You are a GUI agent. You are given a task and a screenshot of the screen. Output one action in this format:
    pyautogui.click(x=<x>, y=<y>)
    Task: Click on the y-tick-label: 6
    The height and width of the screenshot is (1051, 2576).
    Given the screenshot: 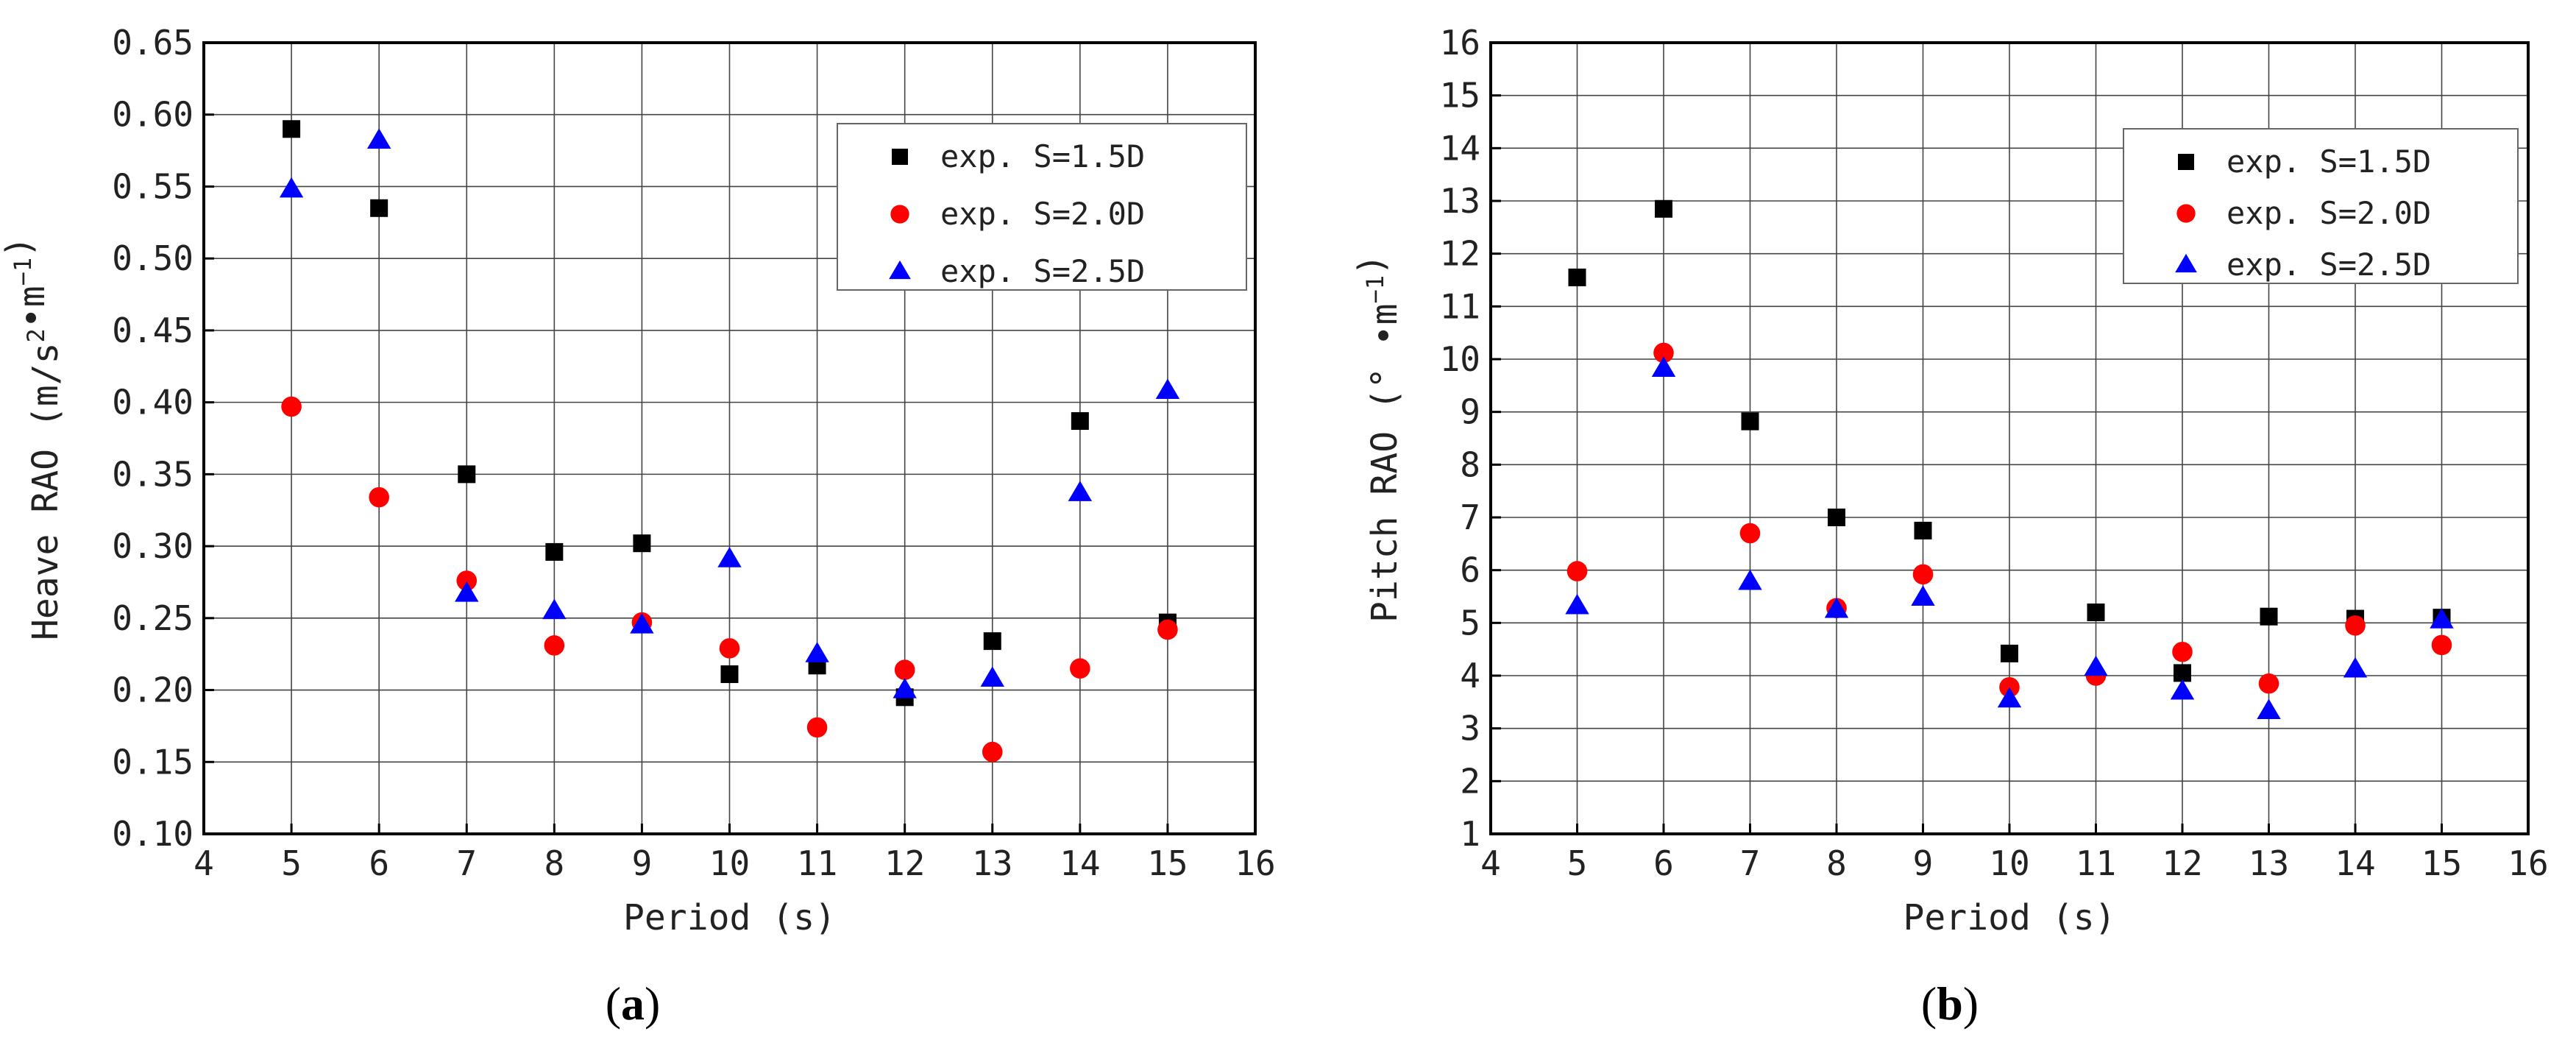 What is the action you would take?
    pyautogui.click(x=1470, y=570)
    